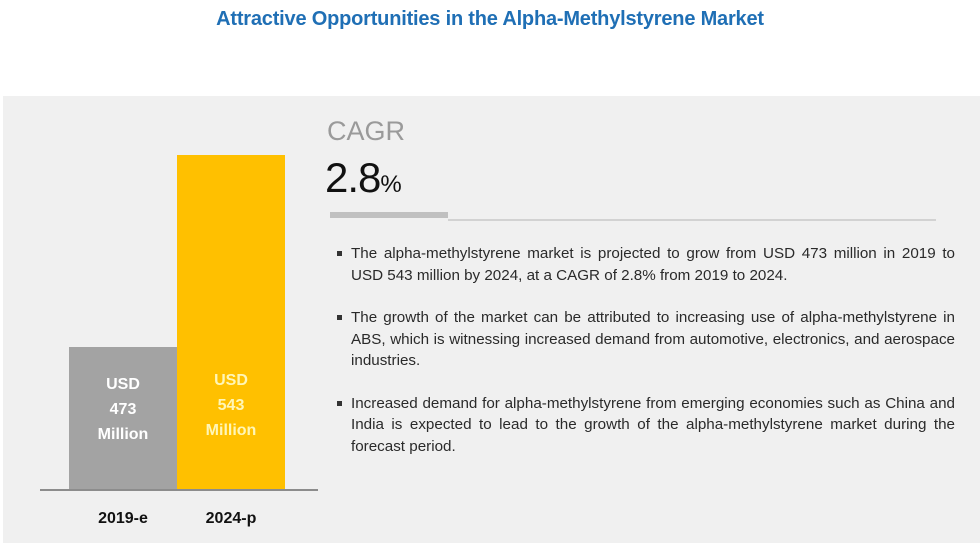 Image resolution: width=980 pixels, height=543 pixels. Describe the element at coordinates (389, 215) in the screenshot. I see `cagr-underline-accent` at that location.